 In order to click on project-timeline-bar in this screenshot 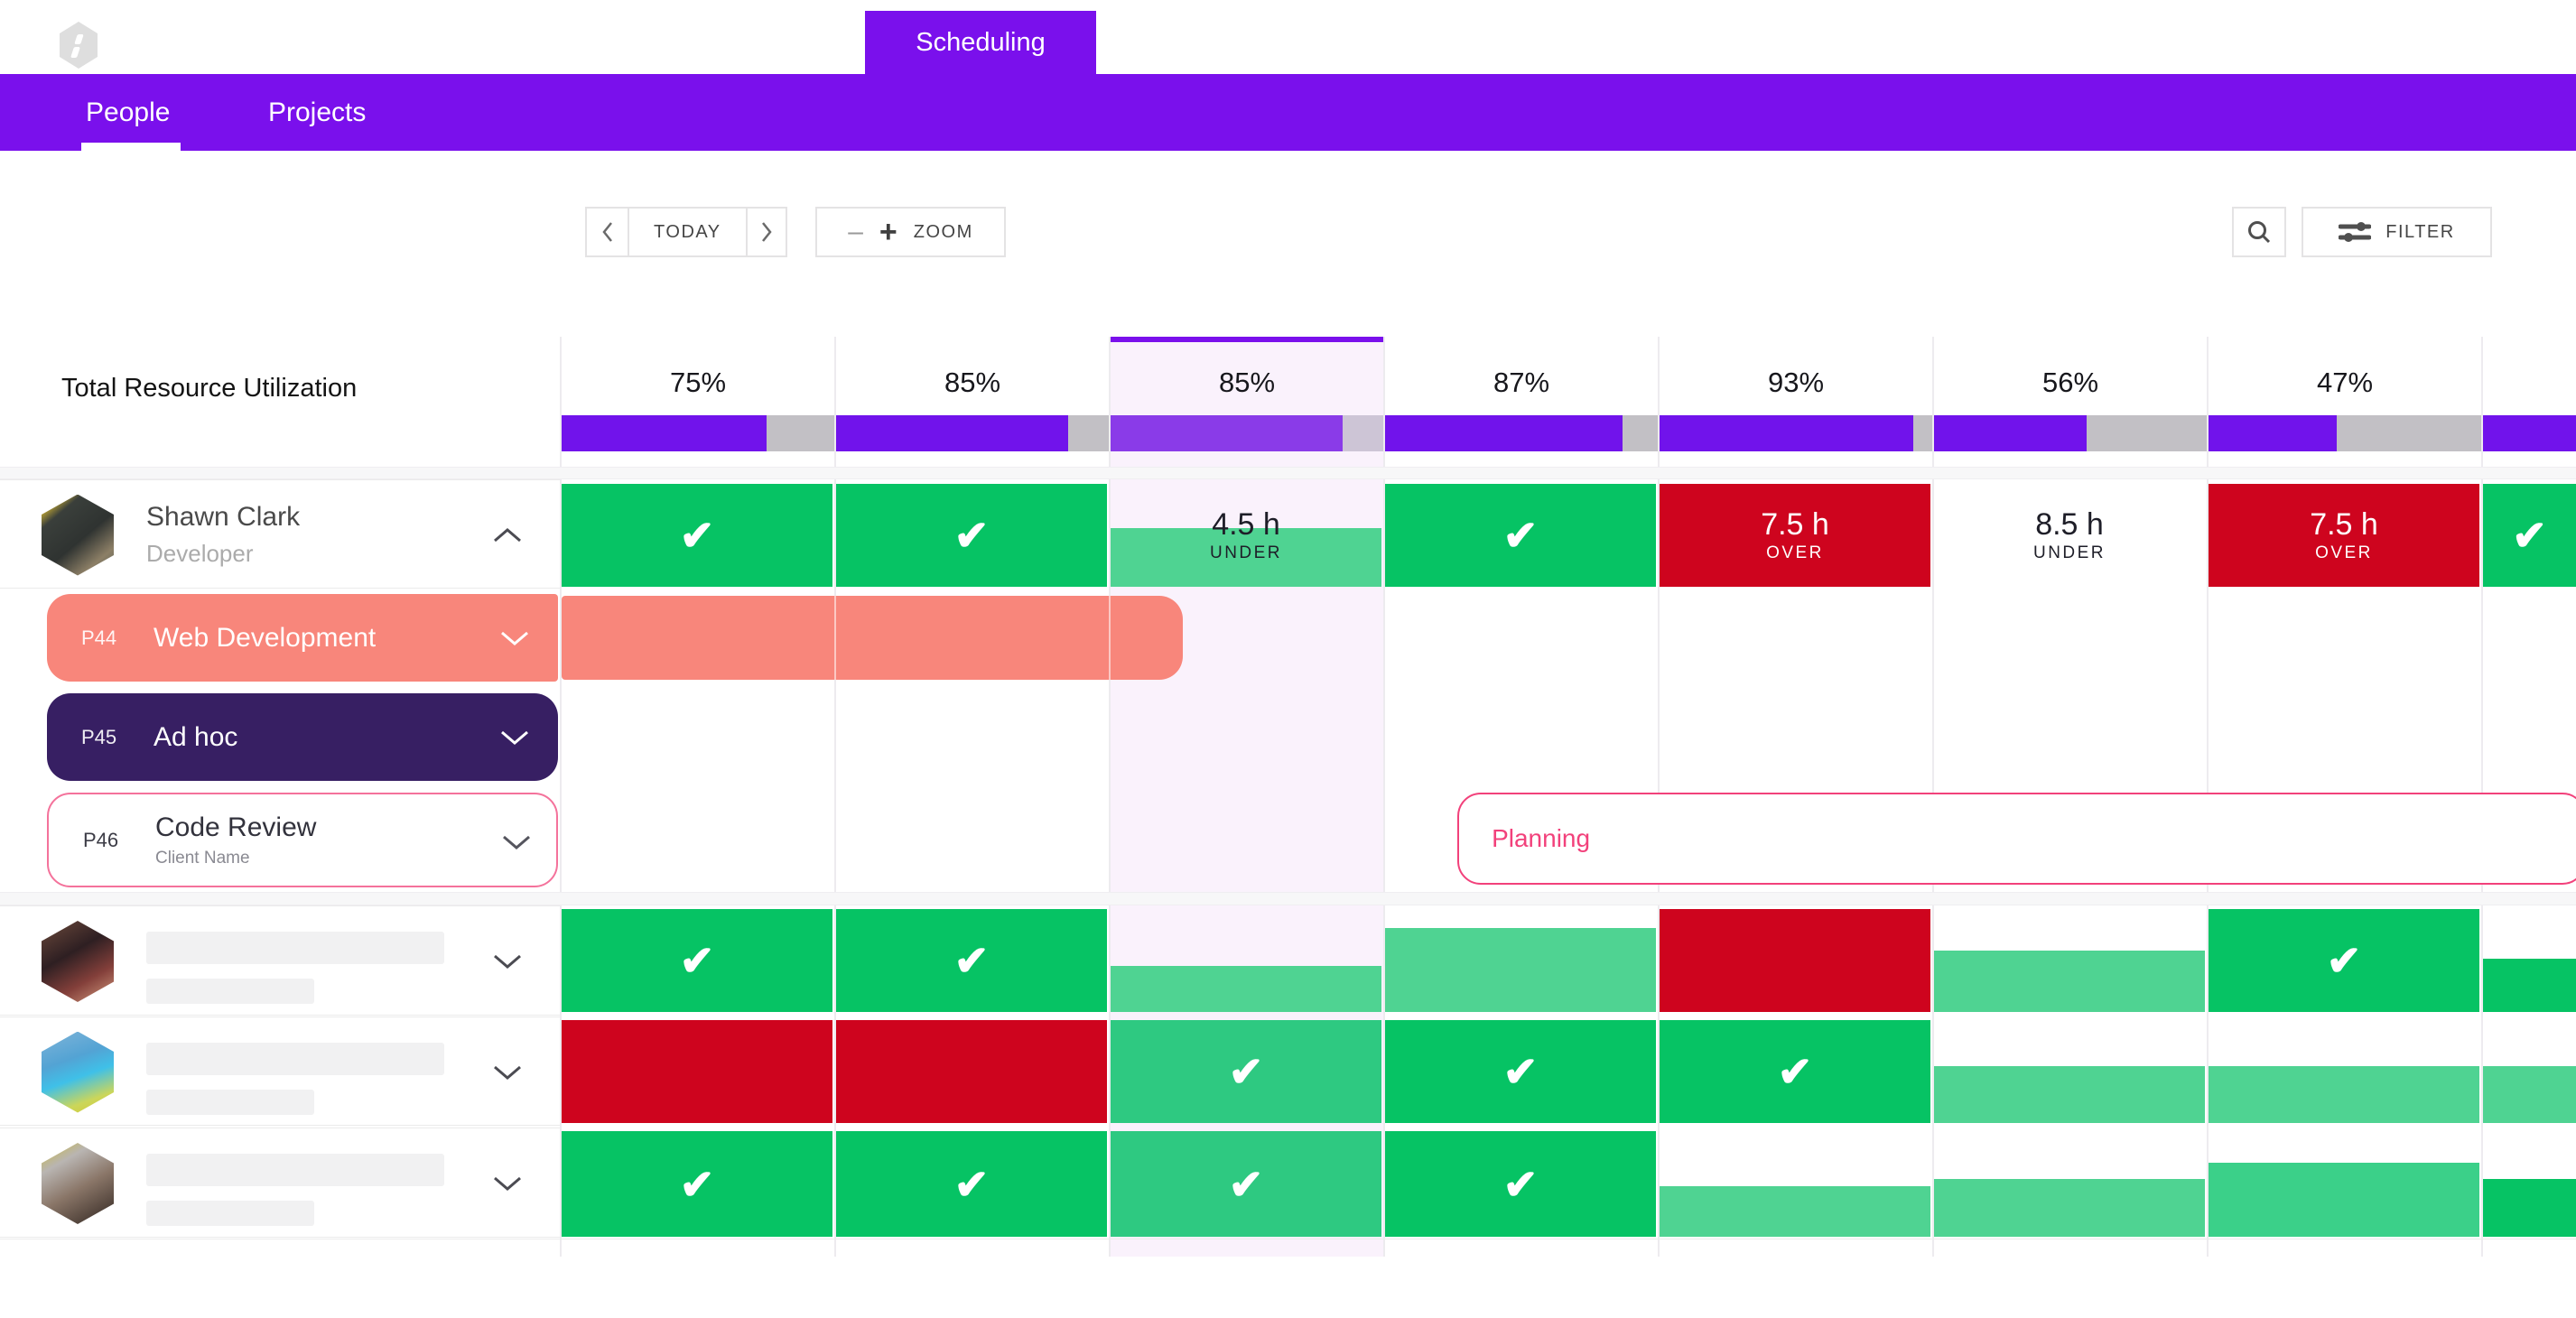, I will do `click(873, 638)`.